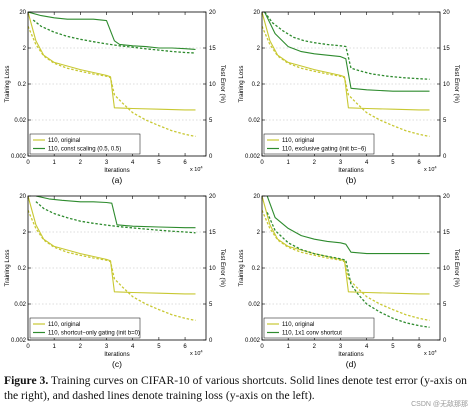 The height and width of the screenshot is (412, 474). Describe the element at coordinates (324, 150) in the screenshot. I see `legend-entry: 110, exclusive gating (init b=−6)` at that location.